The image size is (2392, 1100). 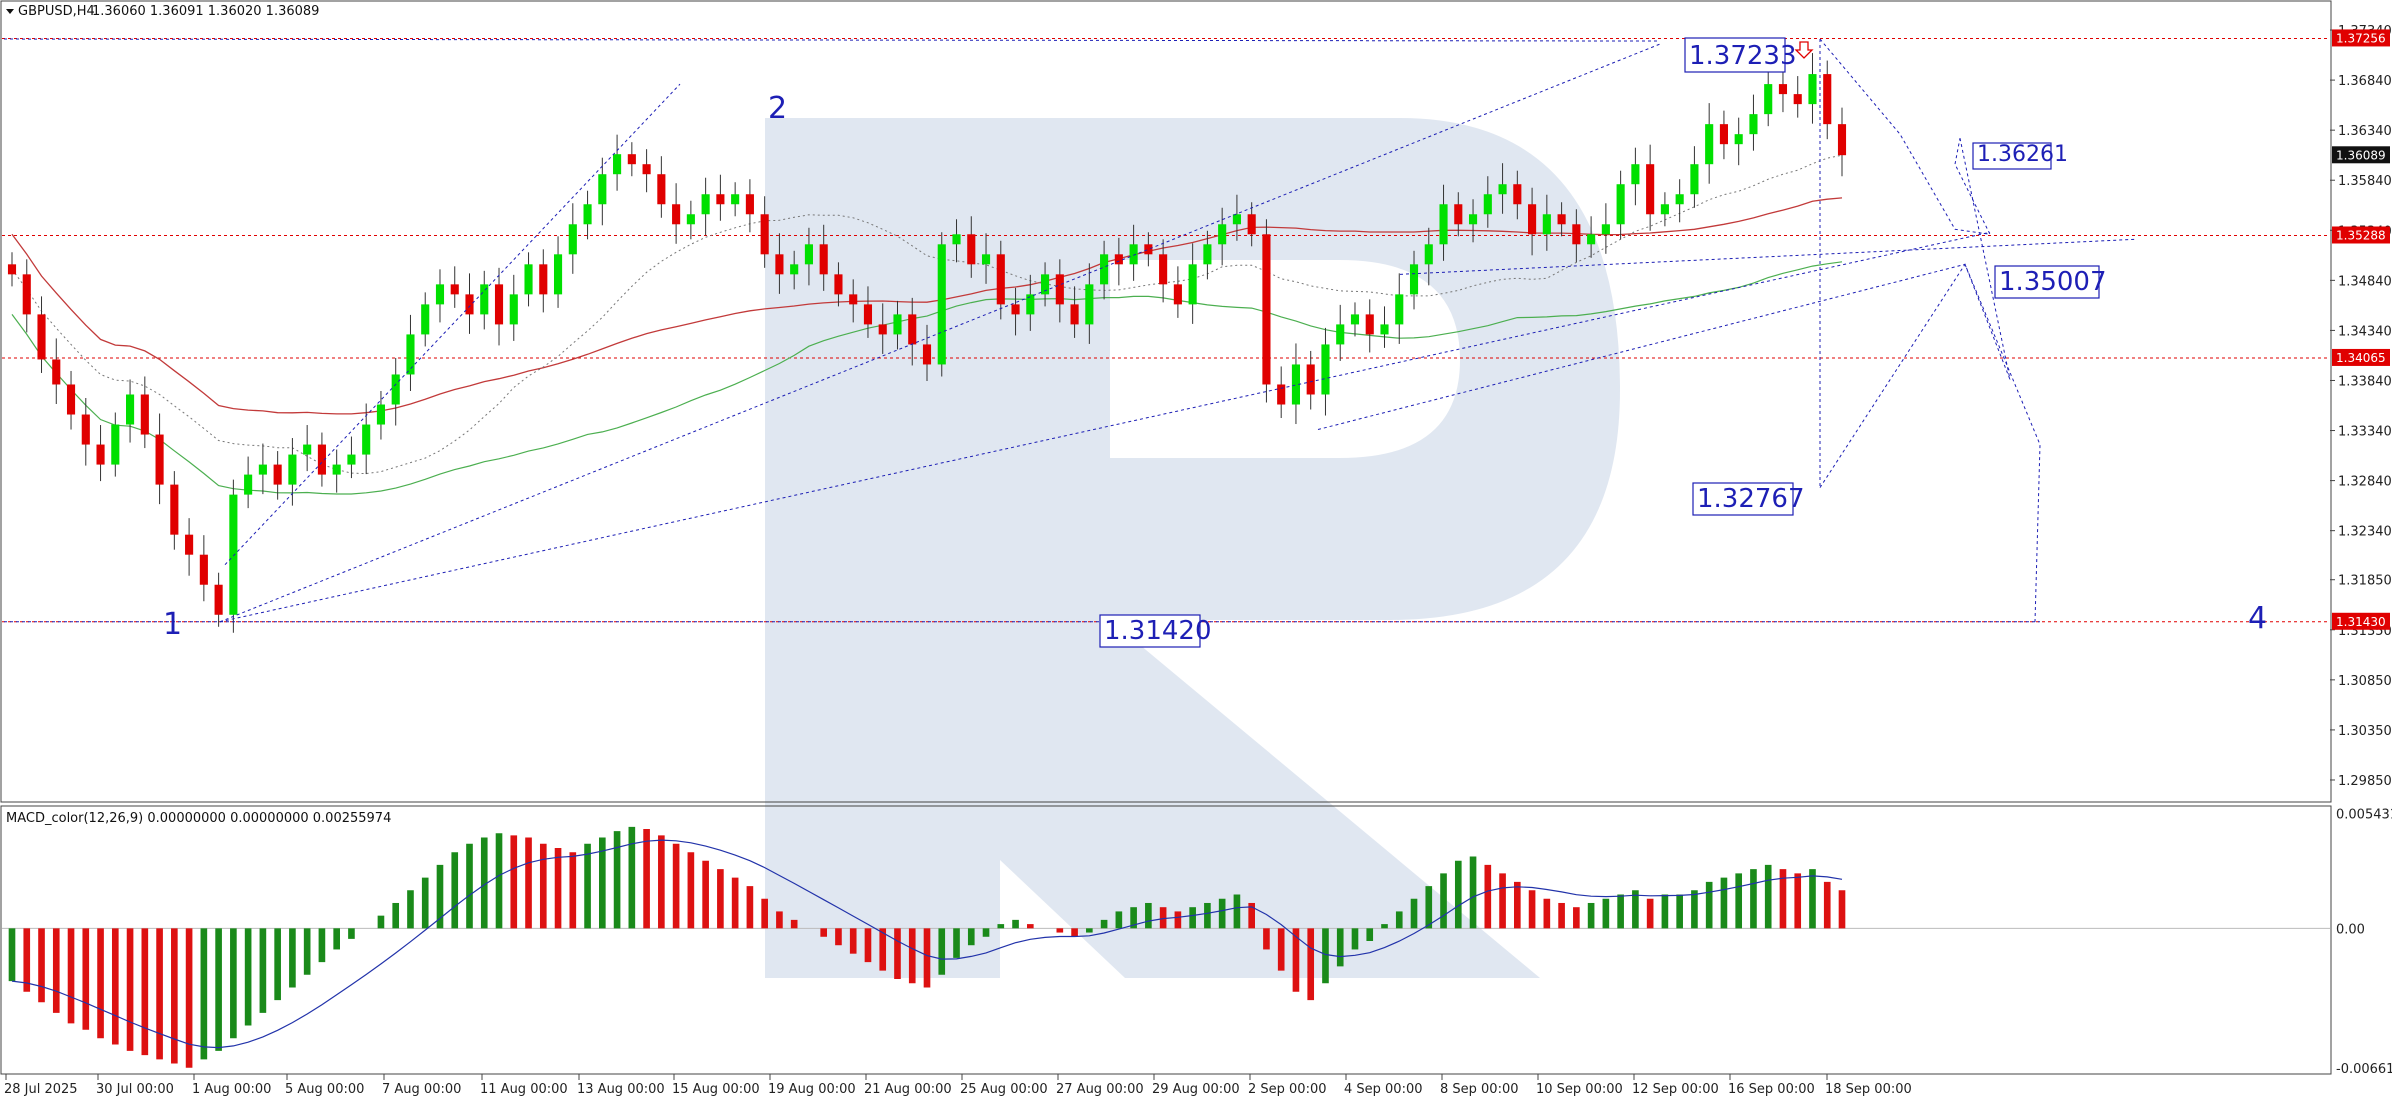 I want to click on time-tick-label-9: 21 Aug 00:00, so click(x=908, y=1089).